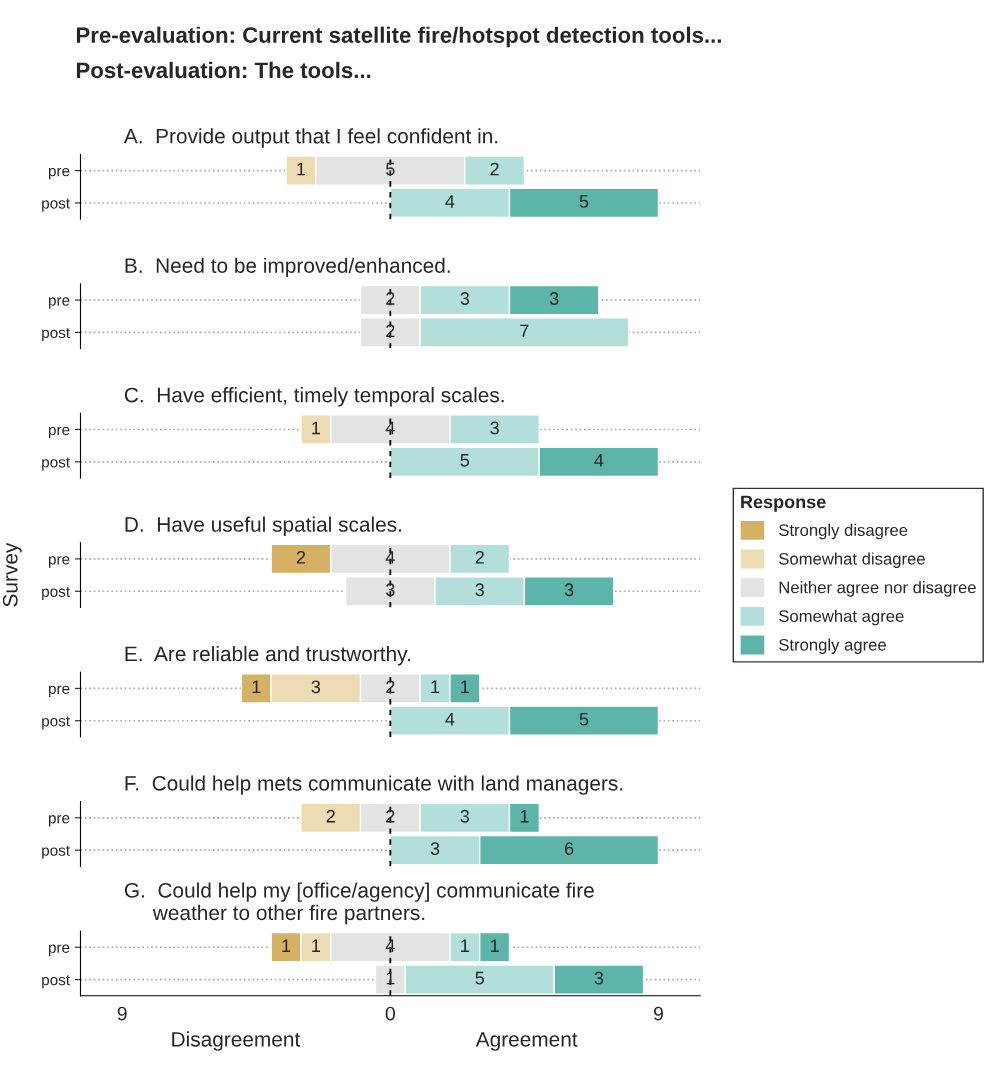 The width and height of the screenshot is (1006, 1065). Describe the element at coordinates (569, 848) in the screenshot. I see `data-label: 6` at that location.